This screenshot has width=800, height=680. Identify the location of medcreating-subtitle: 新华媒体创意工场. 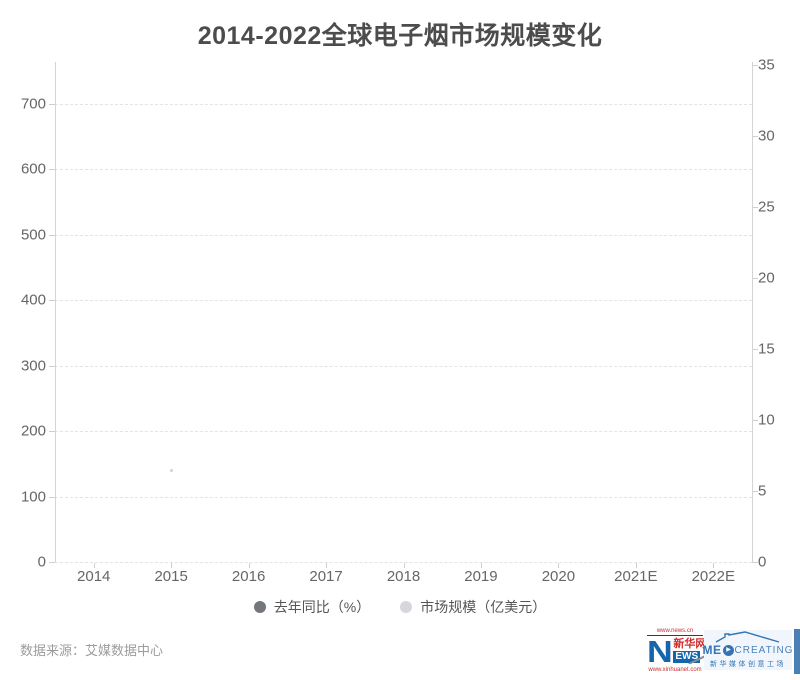
(748, 664).